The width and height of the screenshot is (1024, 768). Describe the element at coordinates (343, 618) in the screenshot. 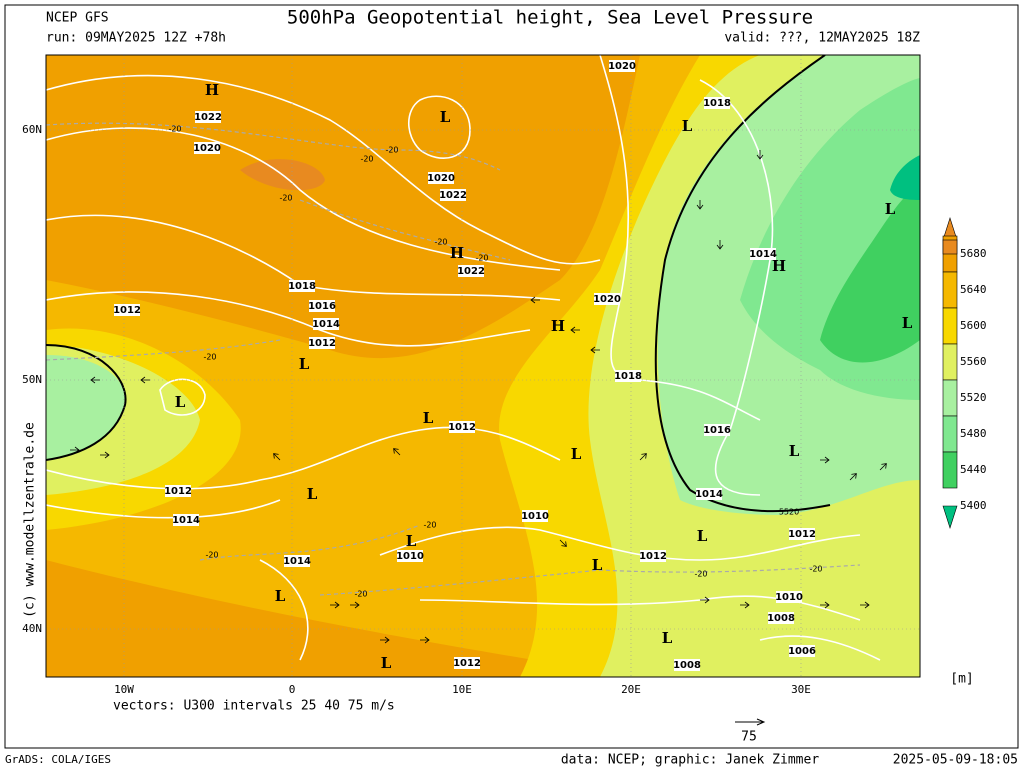

I see `band-5640-south` at that location.